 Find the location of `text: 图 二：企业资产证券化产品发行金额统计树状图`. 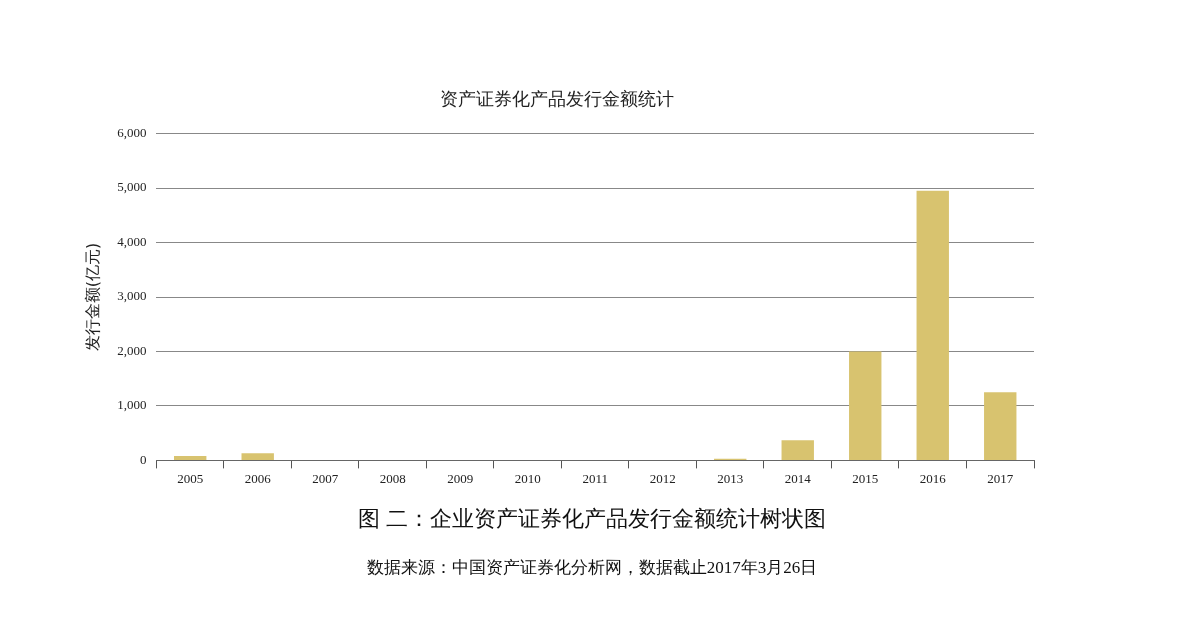

text: 图 二：企业资产证券化产品发行金额统计树状图 is located at coordinates (592, 519).